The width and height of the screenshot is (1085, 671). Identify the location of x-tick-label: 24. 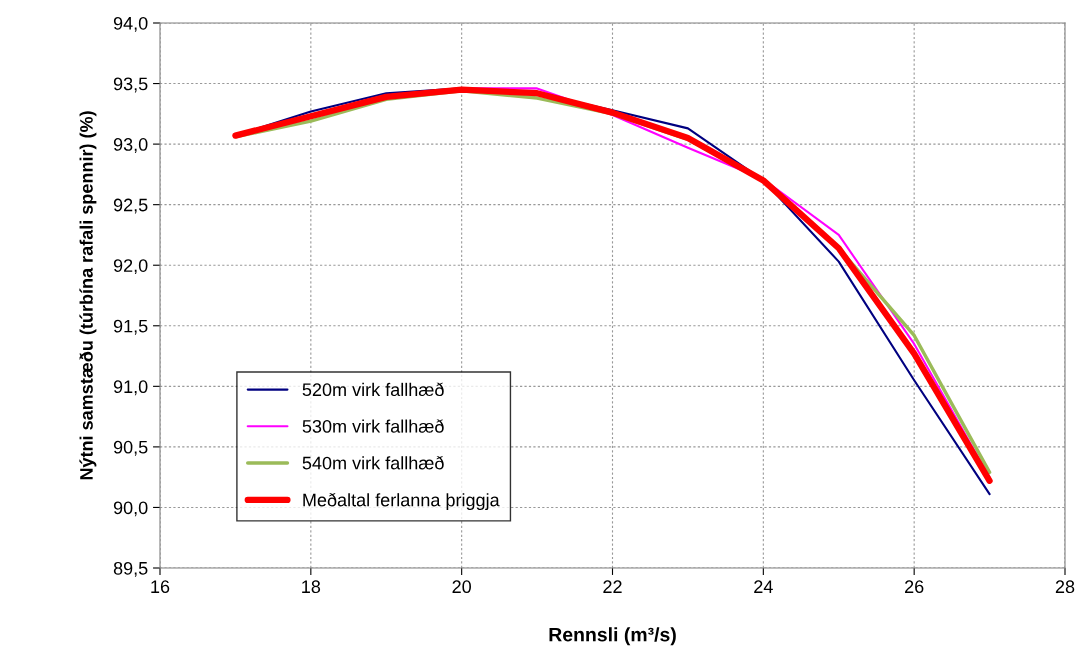
(763, 586).